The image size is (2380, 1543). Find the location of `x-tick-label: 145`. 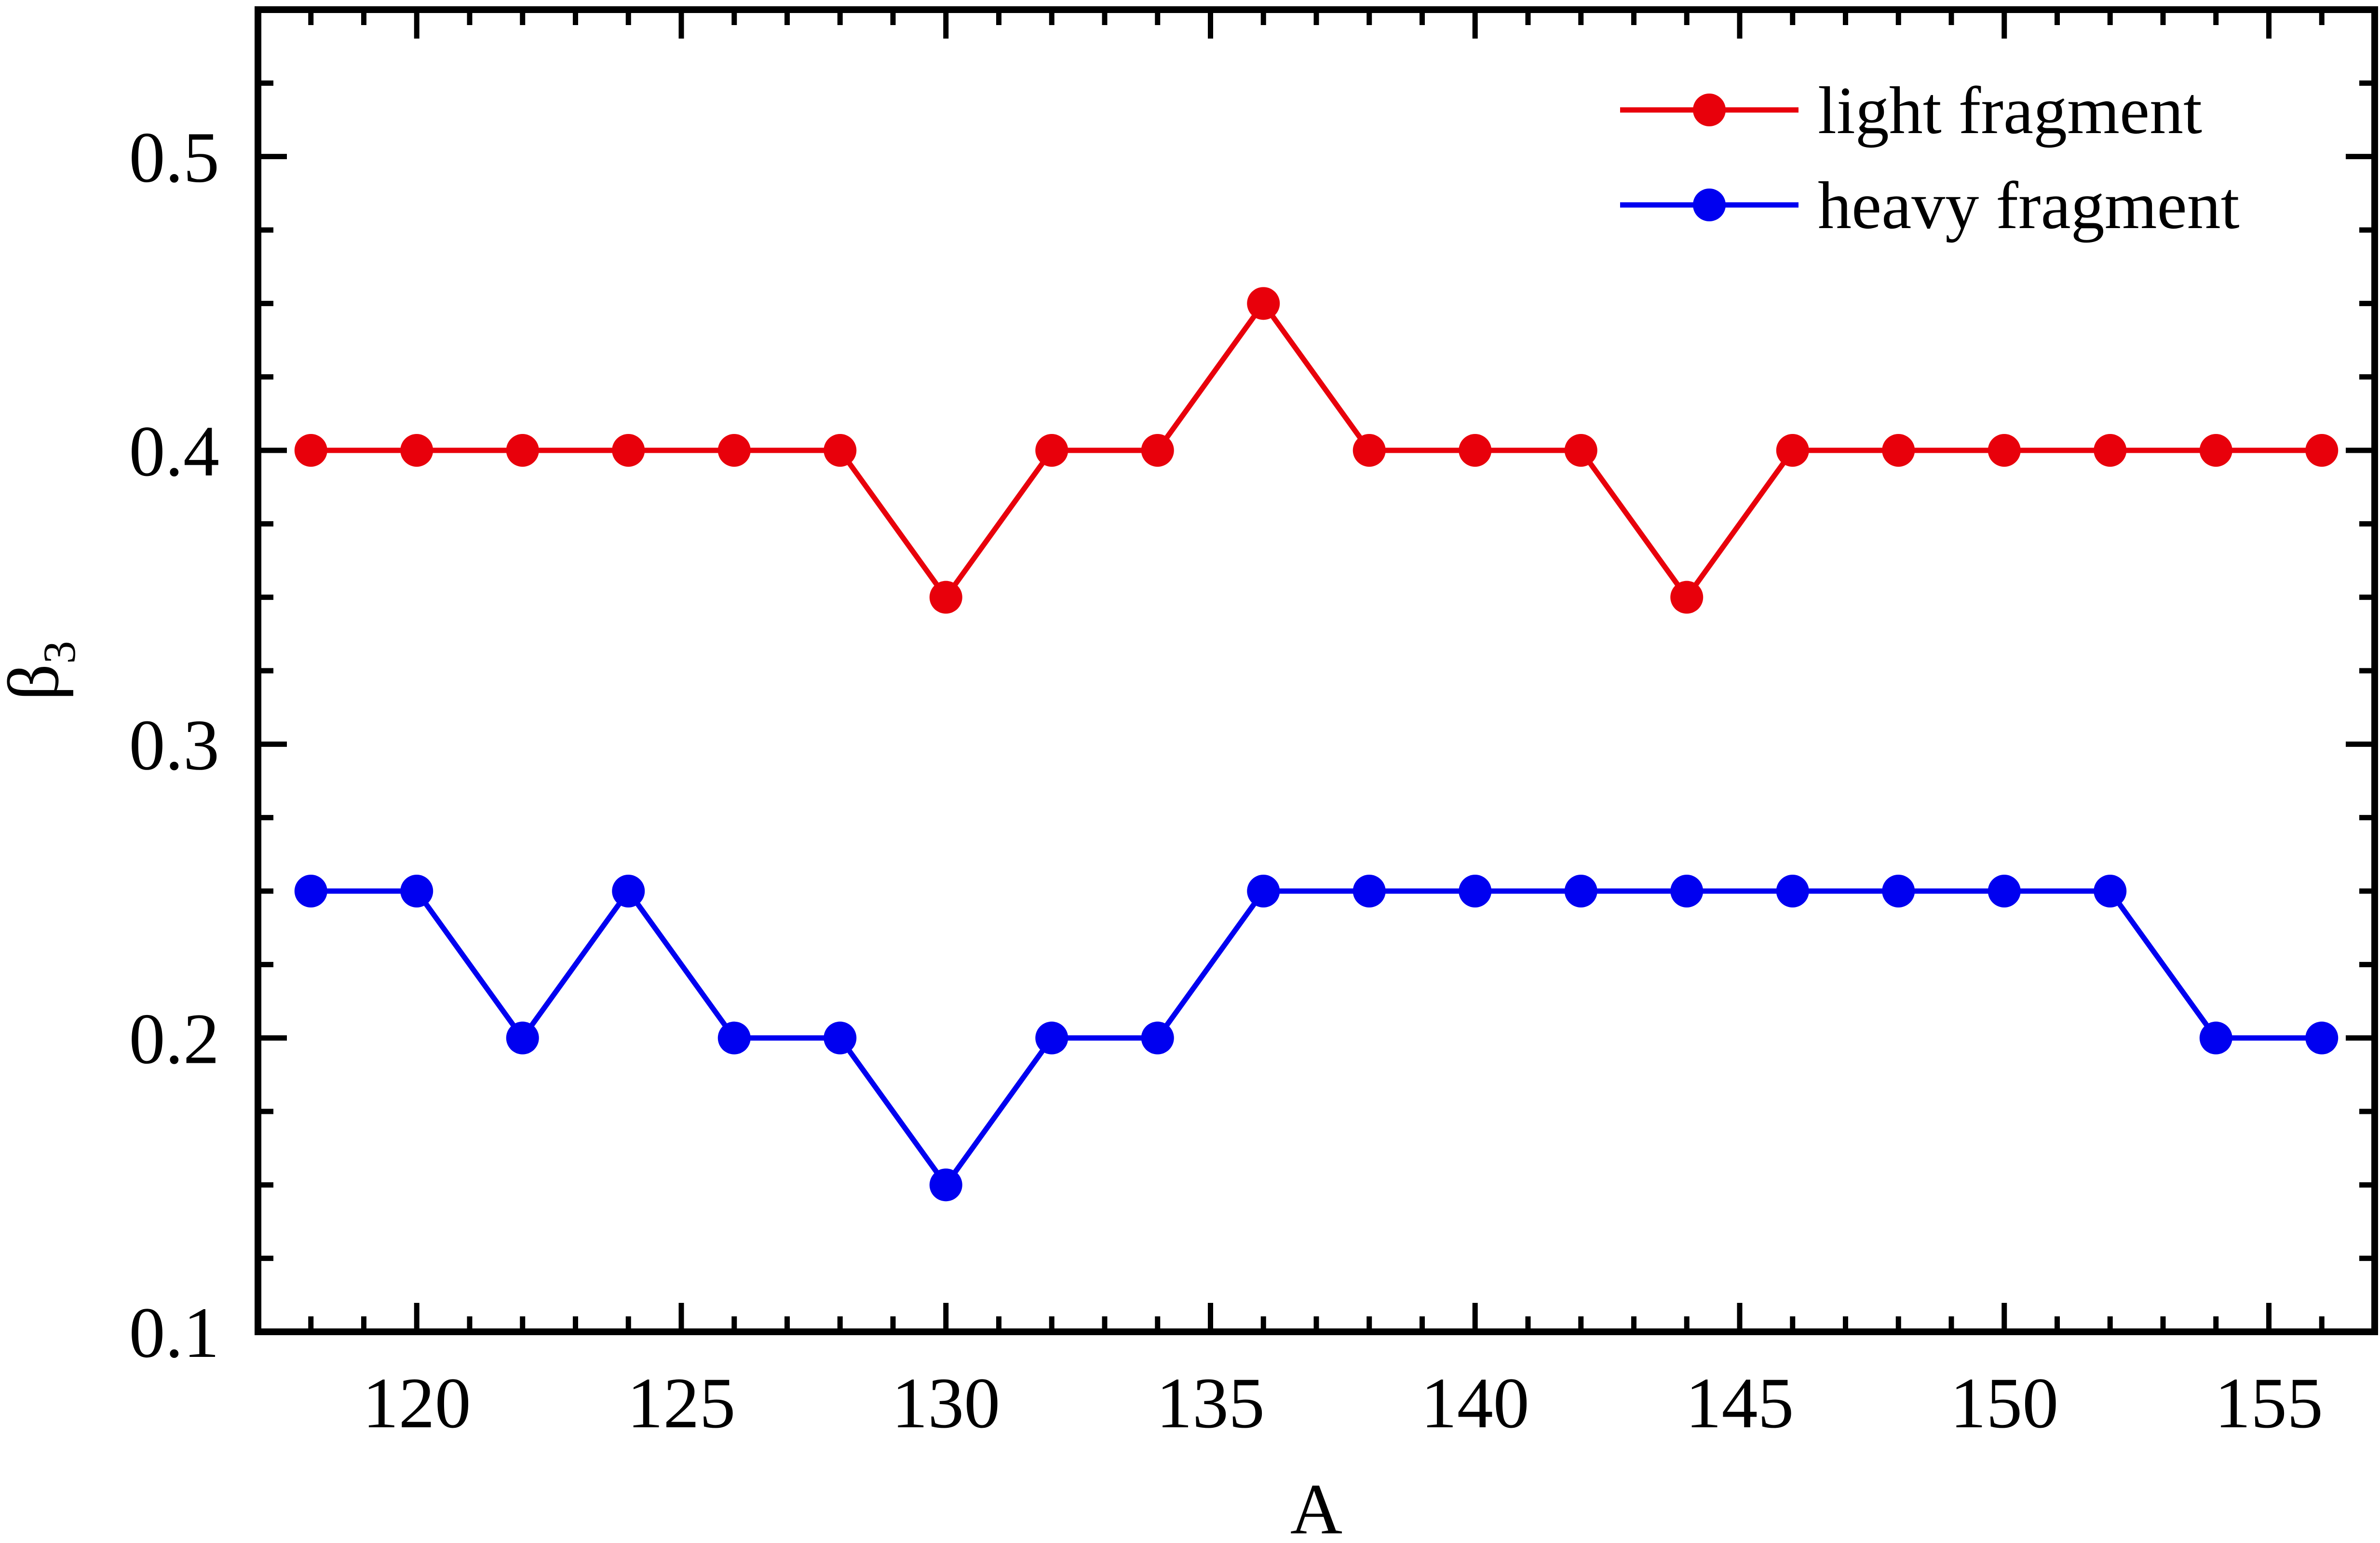

x-tick-label: 145 is located at coordinates (1740, 1403).